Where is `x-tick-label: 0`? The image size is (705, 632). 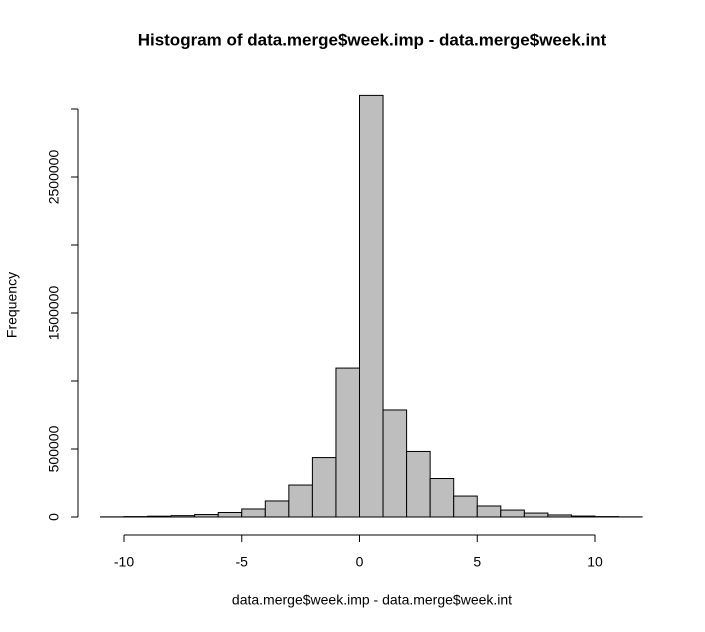
x-tick-label: 0 is located at coordinates (360, 562).